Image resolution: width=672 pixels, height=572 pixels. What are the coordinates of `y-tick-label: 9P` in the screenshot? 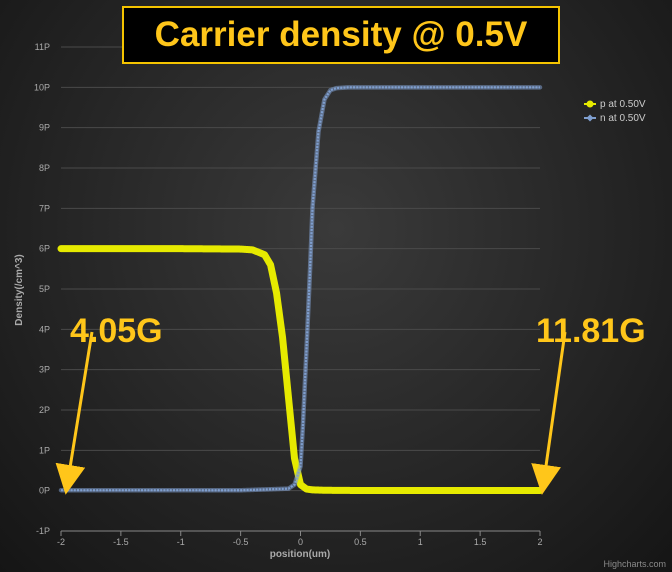 It's located at (44, 128).